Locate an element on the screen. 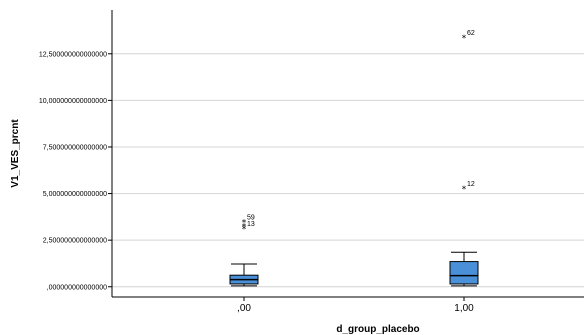  y-tick-label: ,000000000000000 is located at coordinates (77, 287).